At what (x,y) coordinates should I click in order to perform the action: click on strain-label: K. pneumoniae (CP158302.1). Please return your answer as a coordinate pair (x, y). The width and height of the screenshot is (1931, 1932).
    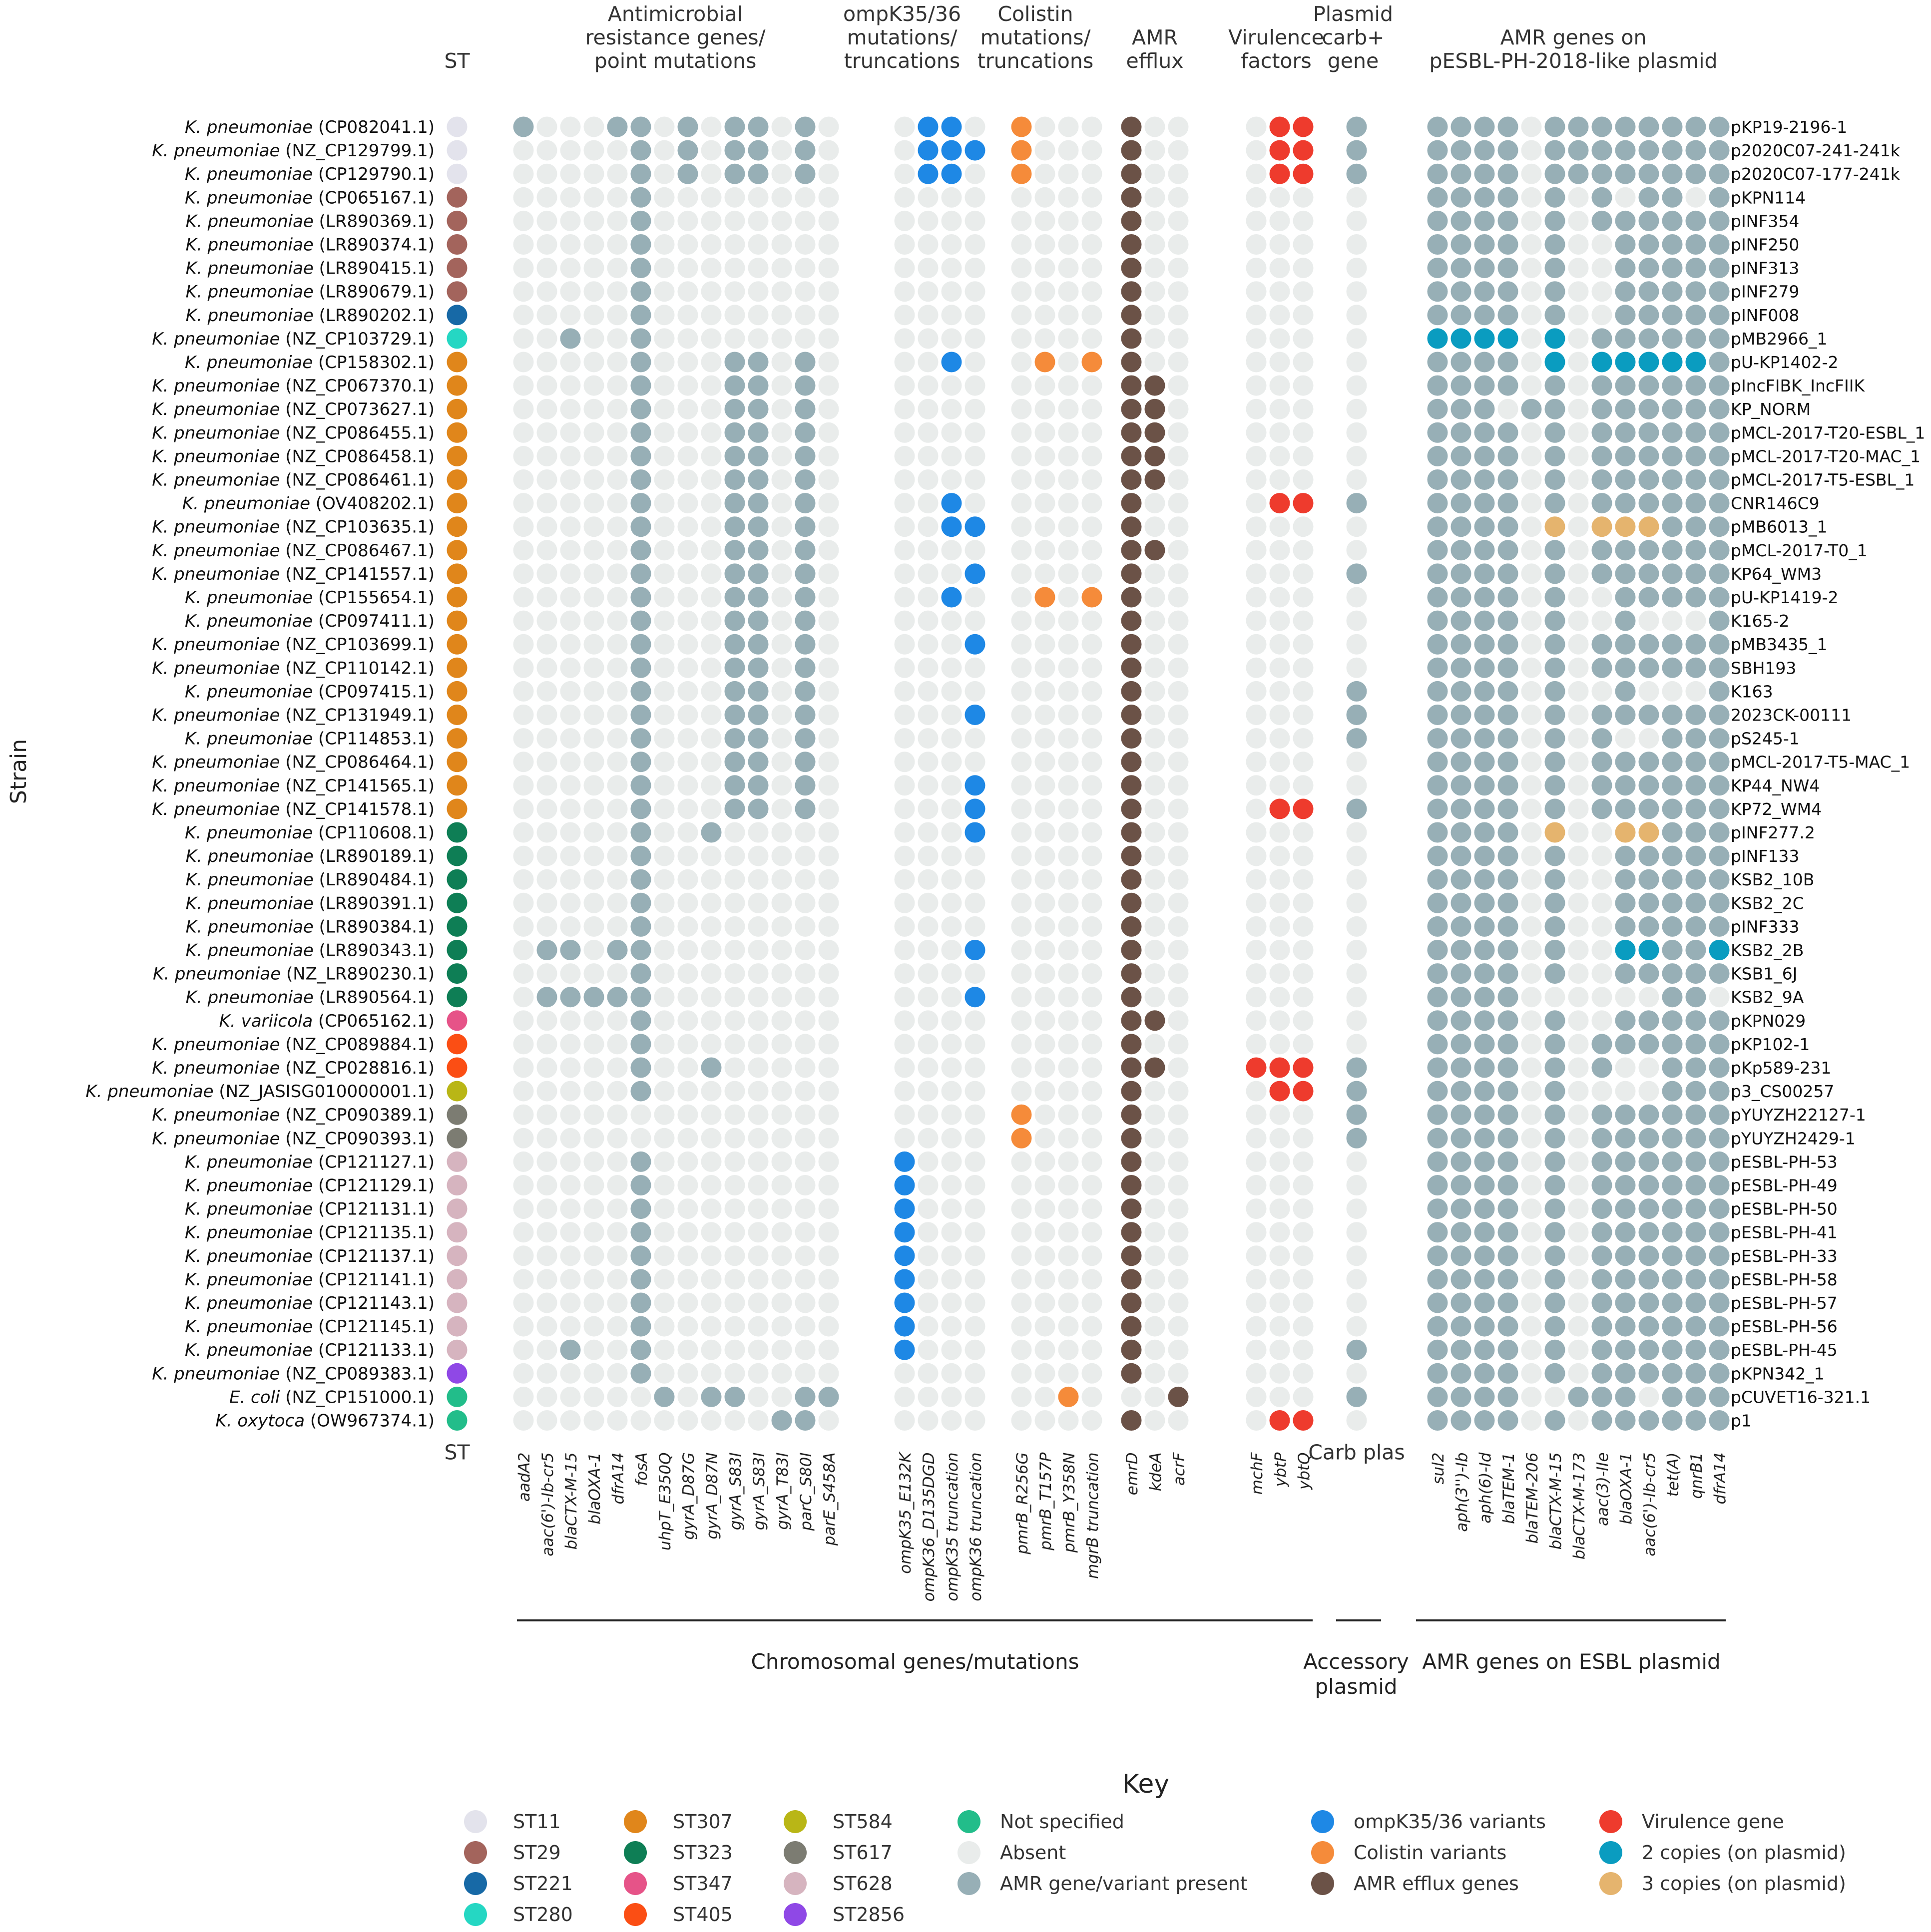
    Looking at the image, I should click on (310, 363).